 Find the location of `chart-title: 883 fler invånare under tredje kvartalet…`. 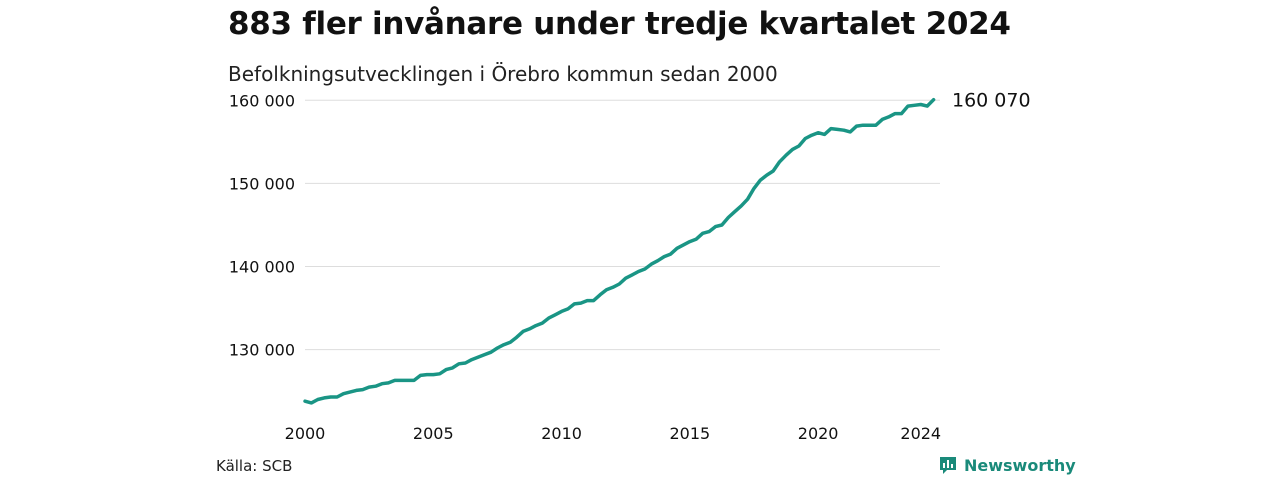

chart-title: 883 fler invånare under tredje kvartalet… is located at coordinates (619, 24).